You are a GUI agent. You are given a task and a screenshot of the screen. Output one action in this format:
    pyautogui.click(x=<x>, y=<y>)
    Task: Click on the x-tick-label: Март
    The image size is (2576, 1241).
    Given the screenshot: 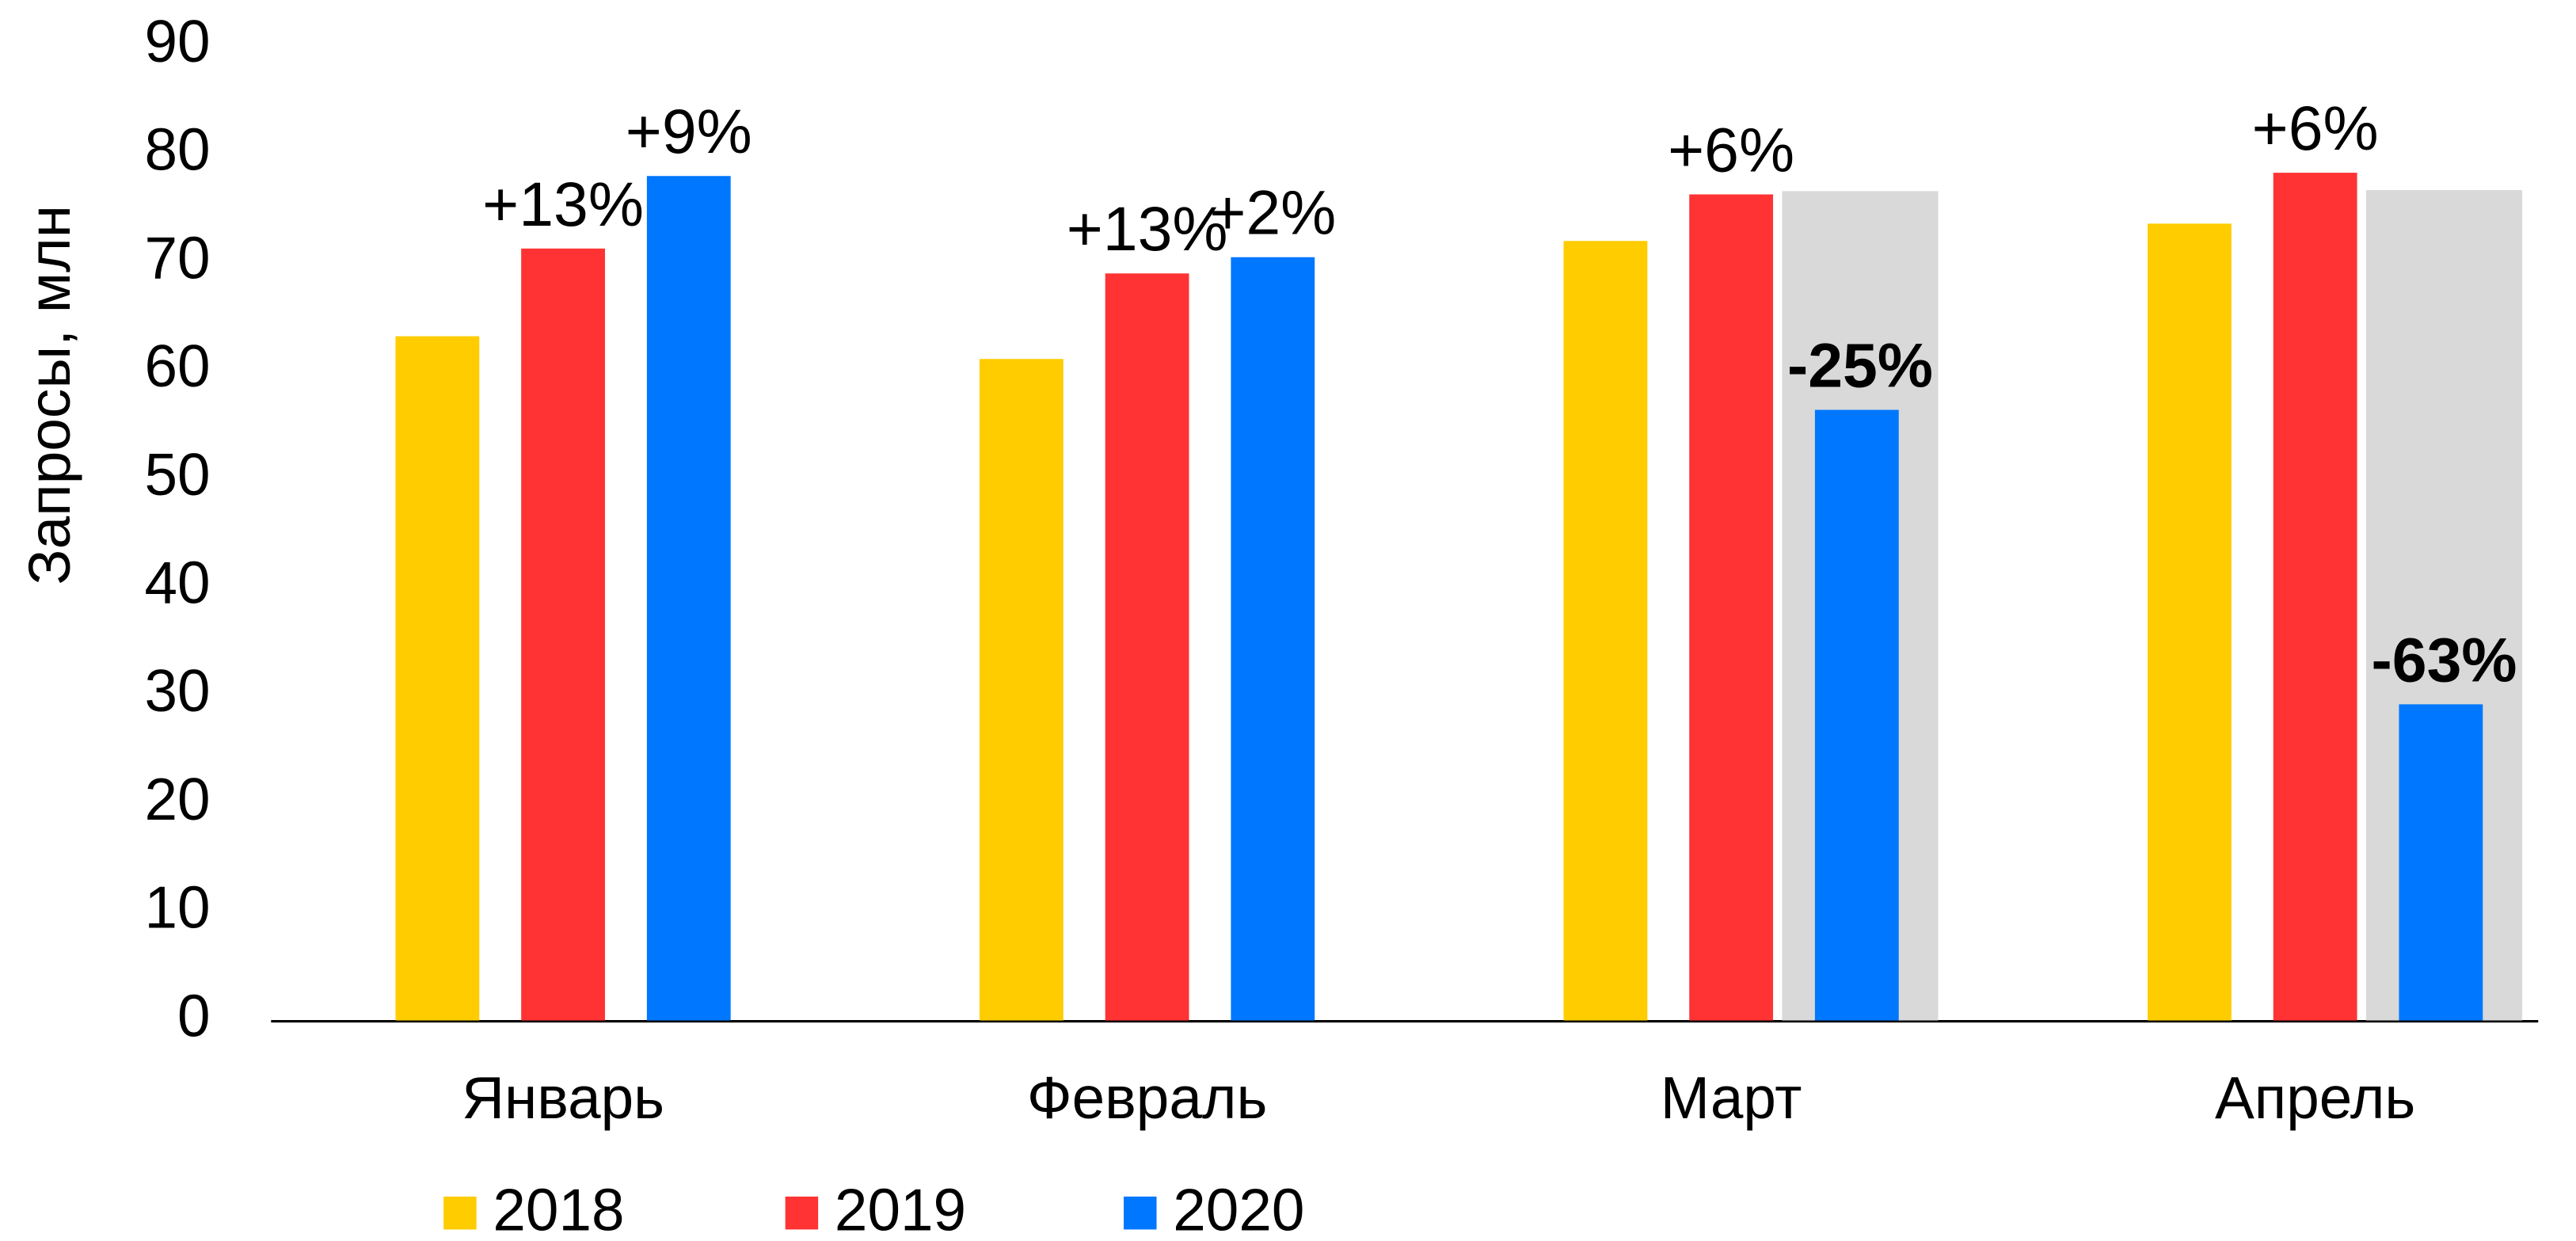 What is the action you would take?
    pyautogui.click(x=1731, y=1097)
    